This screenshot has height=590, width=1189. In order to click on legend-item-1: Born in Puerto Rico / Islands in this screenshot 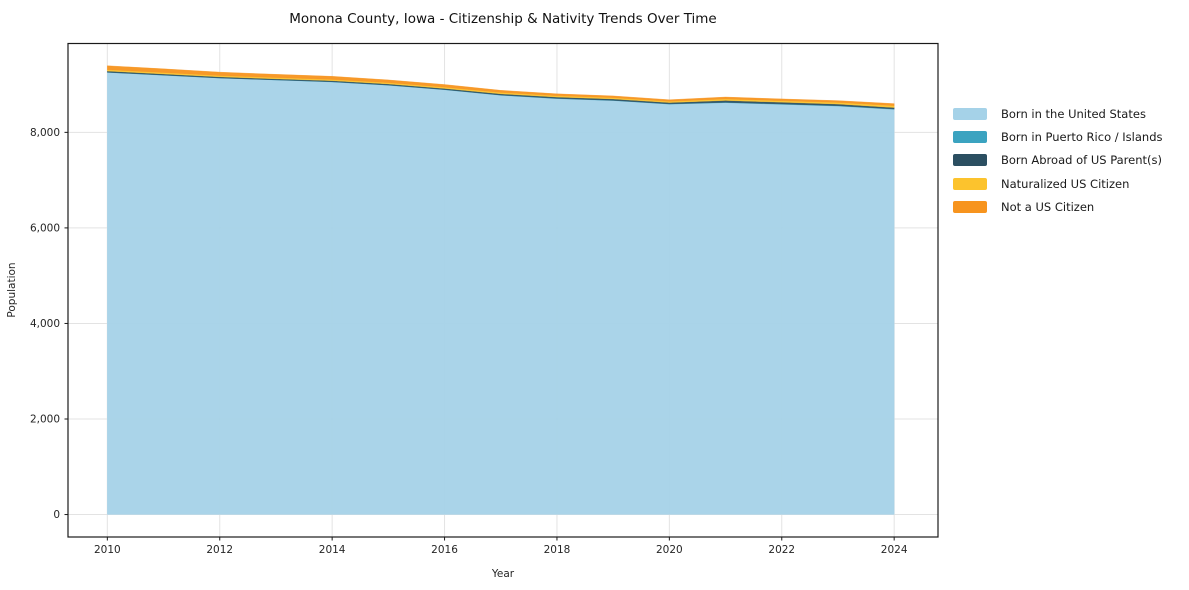, I will do `click(1058, 136)`.